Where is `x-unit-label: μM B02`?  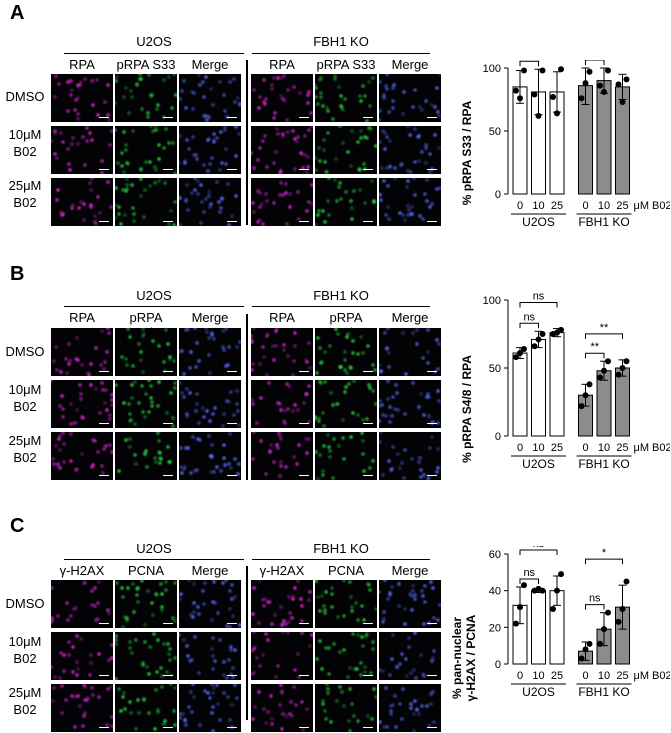
x-unit-label: μM B02 is located at coordinates (652, 448).